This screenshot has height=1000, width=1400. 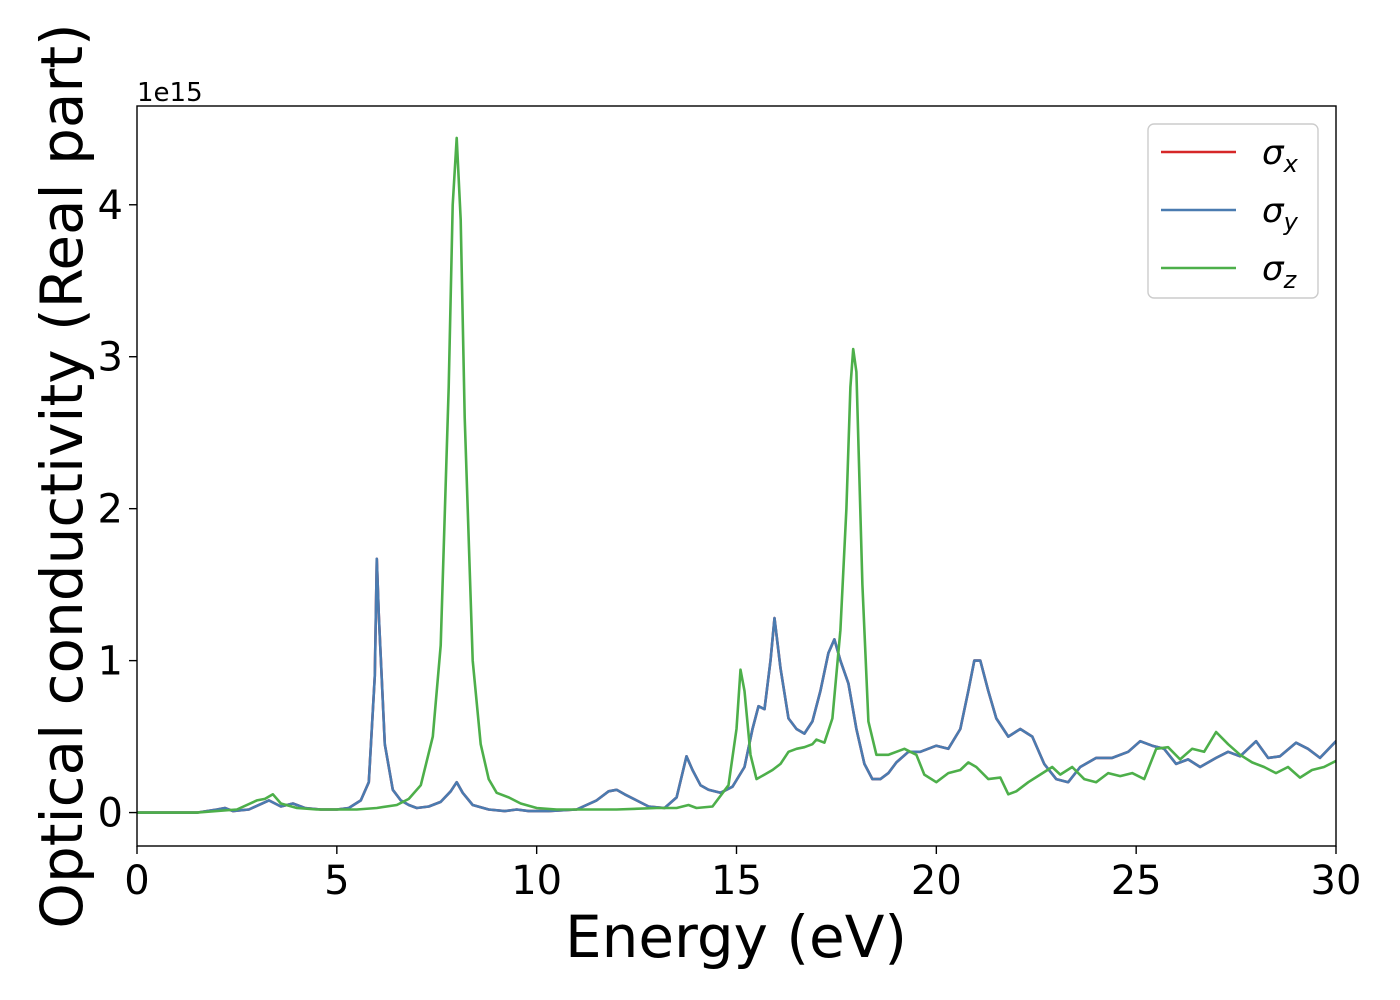 What do you see at coordinates (110, 206) in the screenshot?
I see `y-tick-label: 4` at bounding box center [110, 206].